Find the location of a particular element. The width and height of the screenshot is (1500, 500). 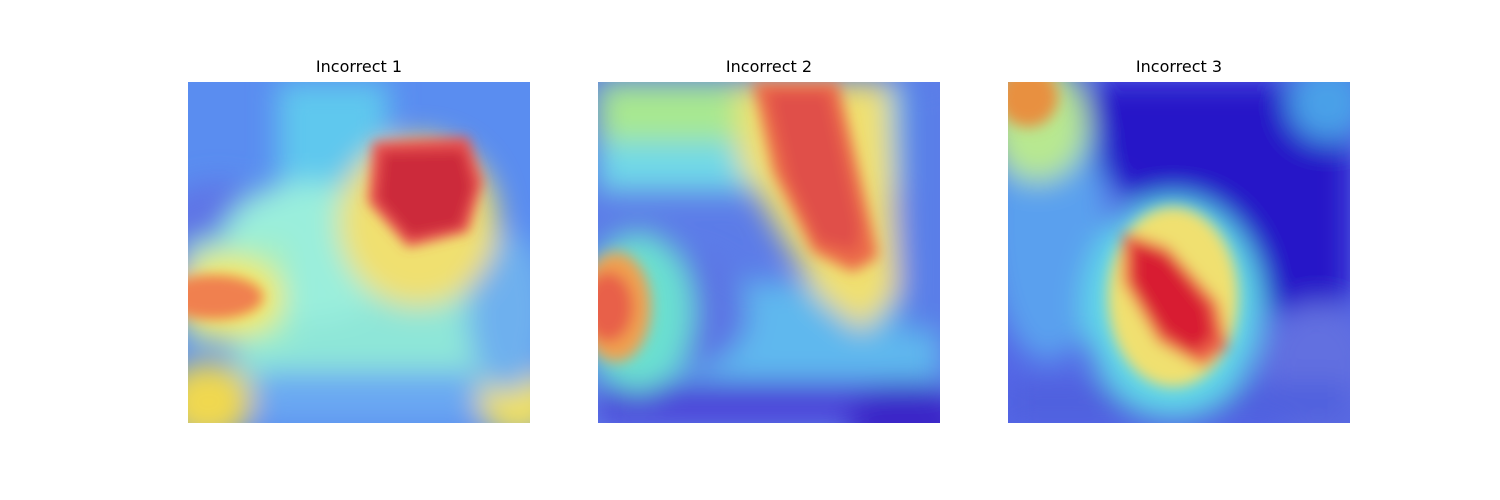

panel-title: Incorrect 3 is located at coordinates (1179, 66).